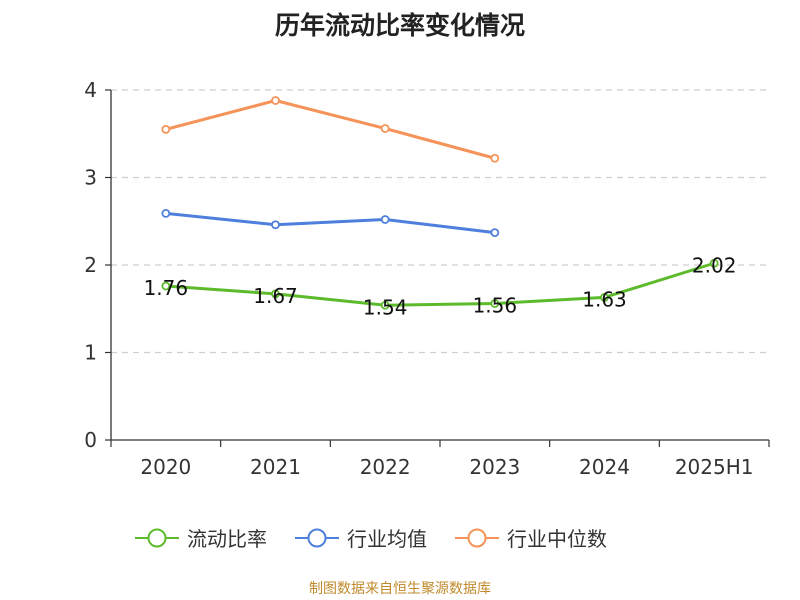 Image resolution: width=800 pixels, height=600 pixels. Describe the element at coordinates (399, 25) in the screenshot. I see `chart-title: 历年流动比率变化情况` at that location.